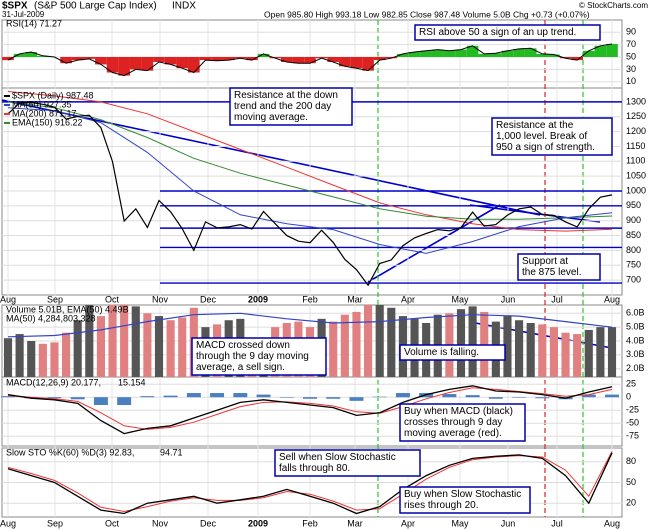  I want to click on exchange: INDX, so click(184, 6).